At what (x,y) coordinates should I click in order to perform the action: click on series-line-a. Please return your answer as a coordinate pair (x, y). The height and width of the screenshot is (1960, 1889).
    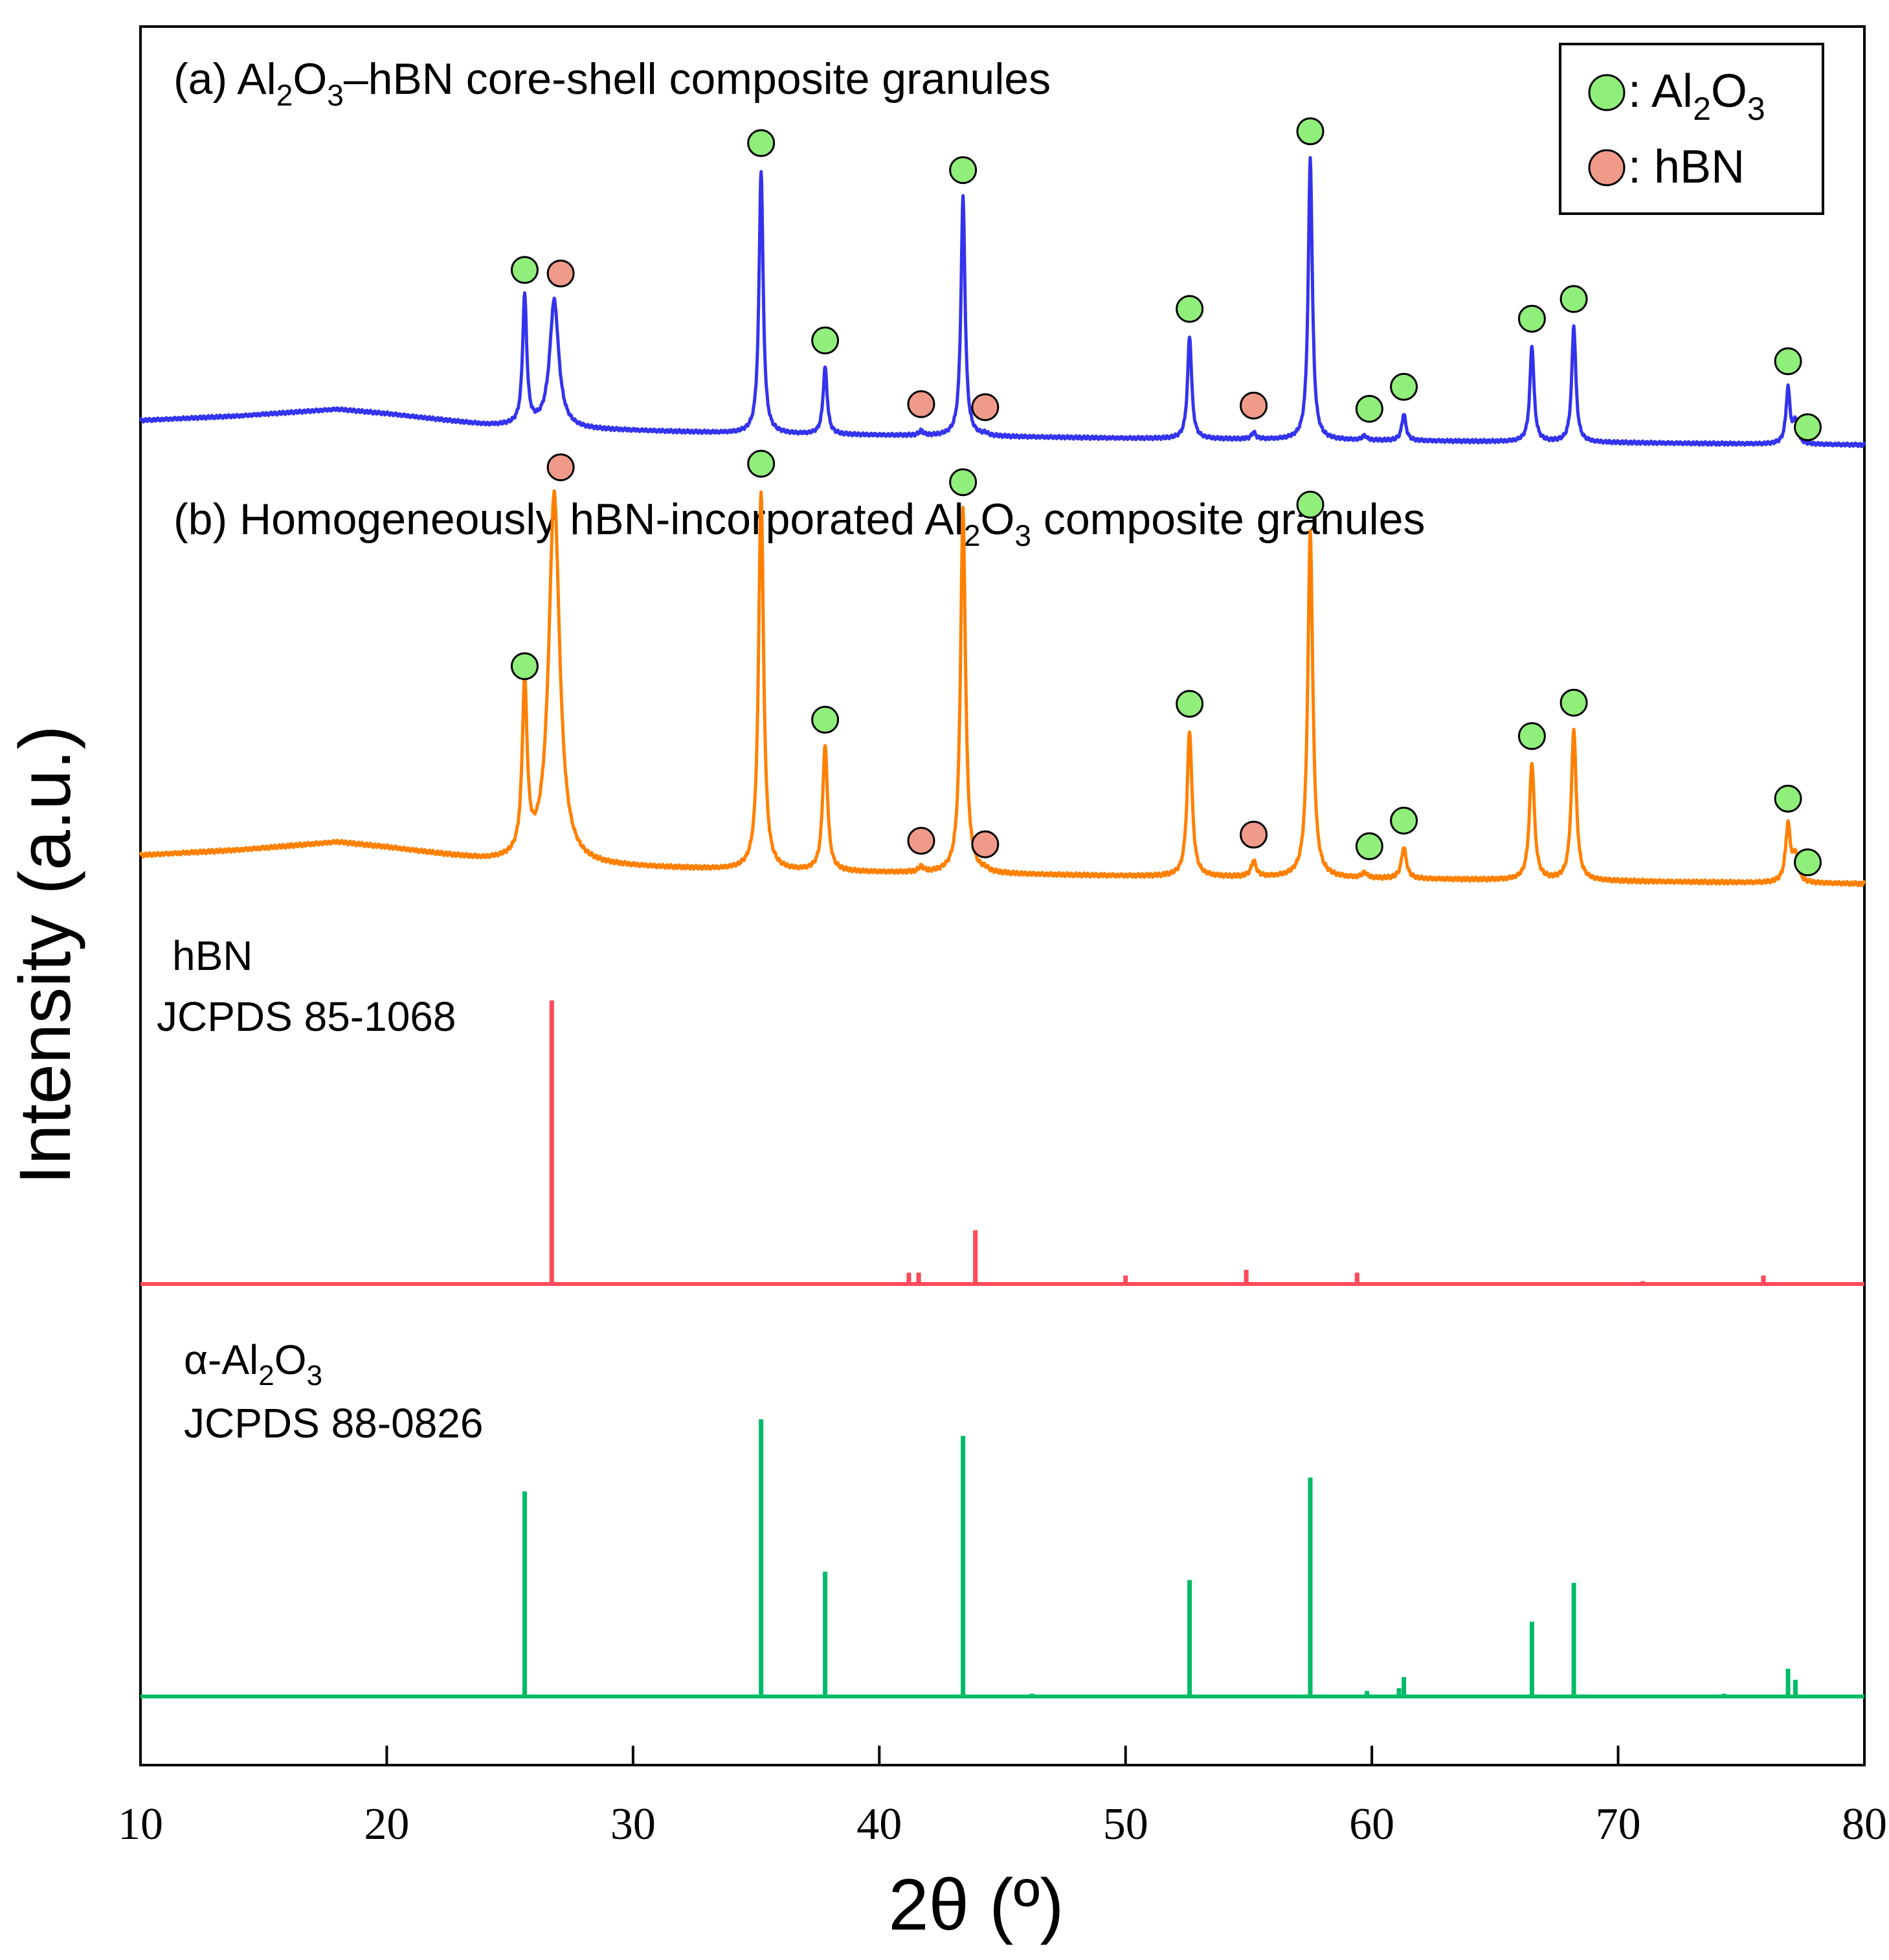
    Looking at the image, I should click on (1002, 302).